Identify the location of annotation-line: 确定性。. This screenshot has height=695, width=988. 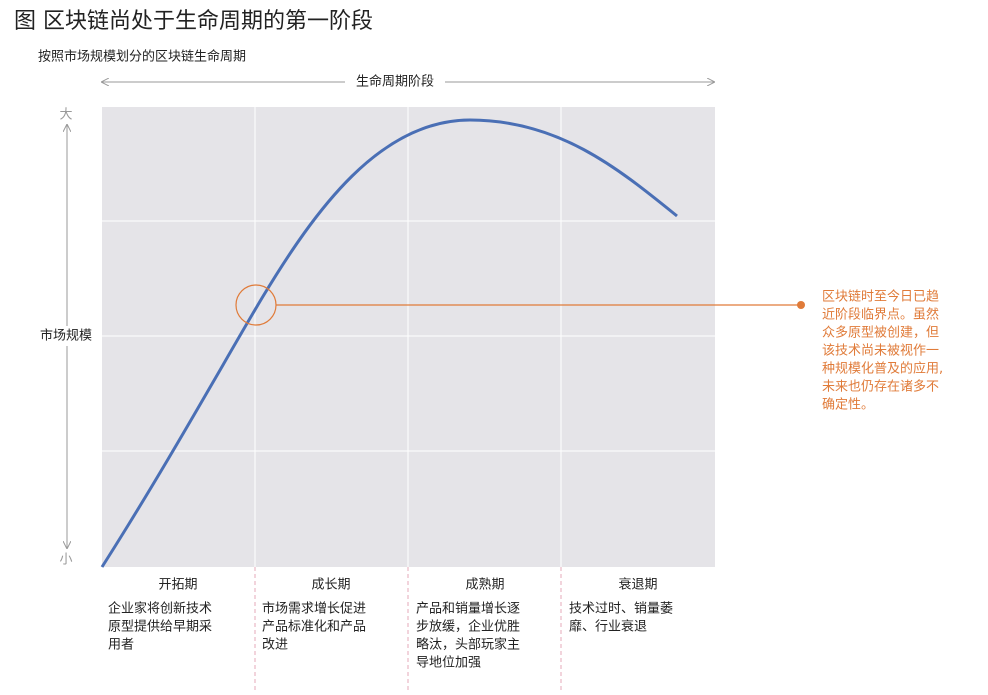
(848, 405).